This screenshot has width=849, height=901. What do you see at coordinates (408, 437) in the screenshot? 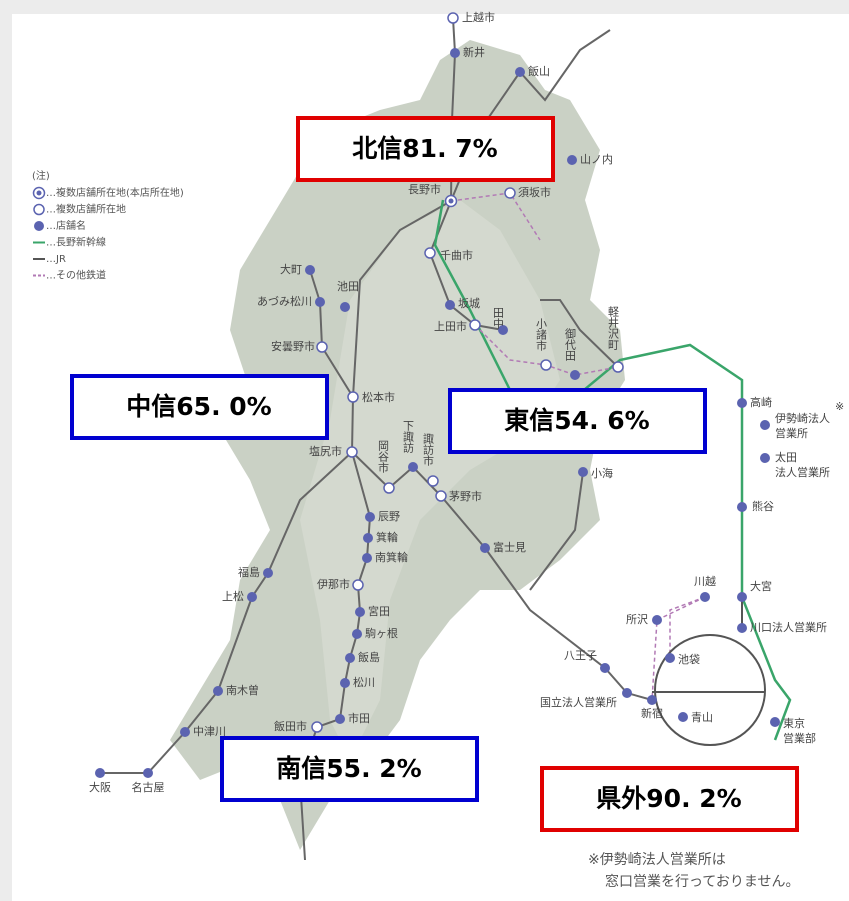
I see `station-label: 下諏訪` at bounding box center [408, 437].